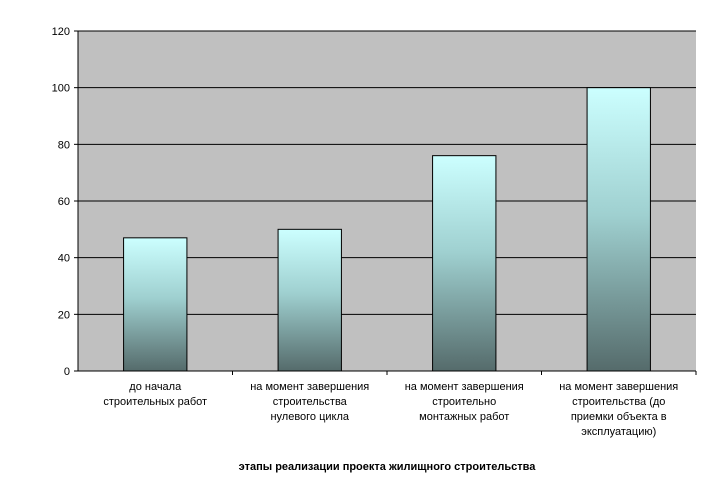 The width and height of the screenshot is (716, 501). What do you see at coordinates (67, 372) in the screenshot?
I see `y-tick-label: 0` at bounding box center [67, 372].